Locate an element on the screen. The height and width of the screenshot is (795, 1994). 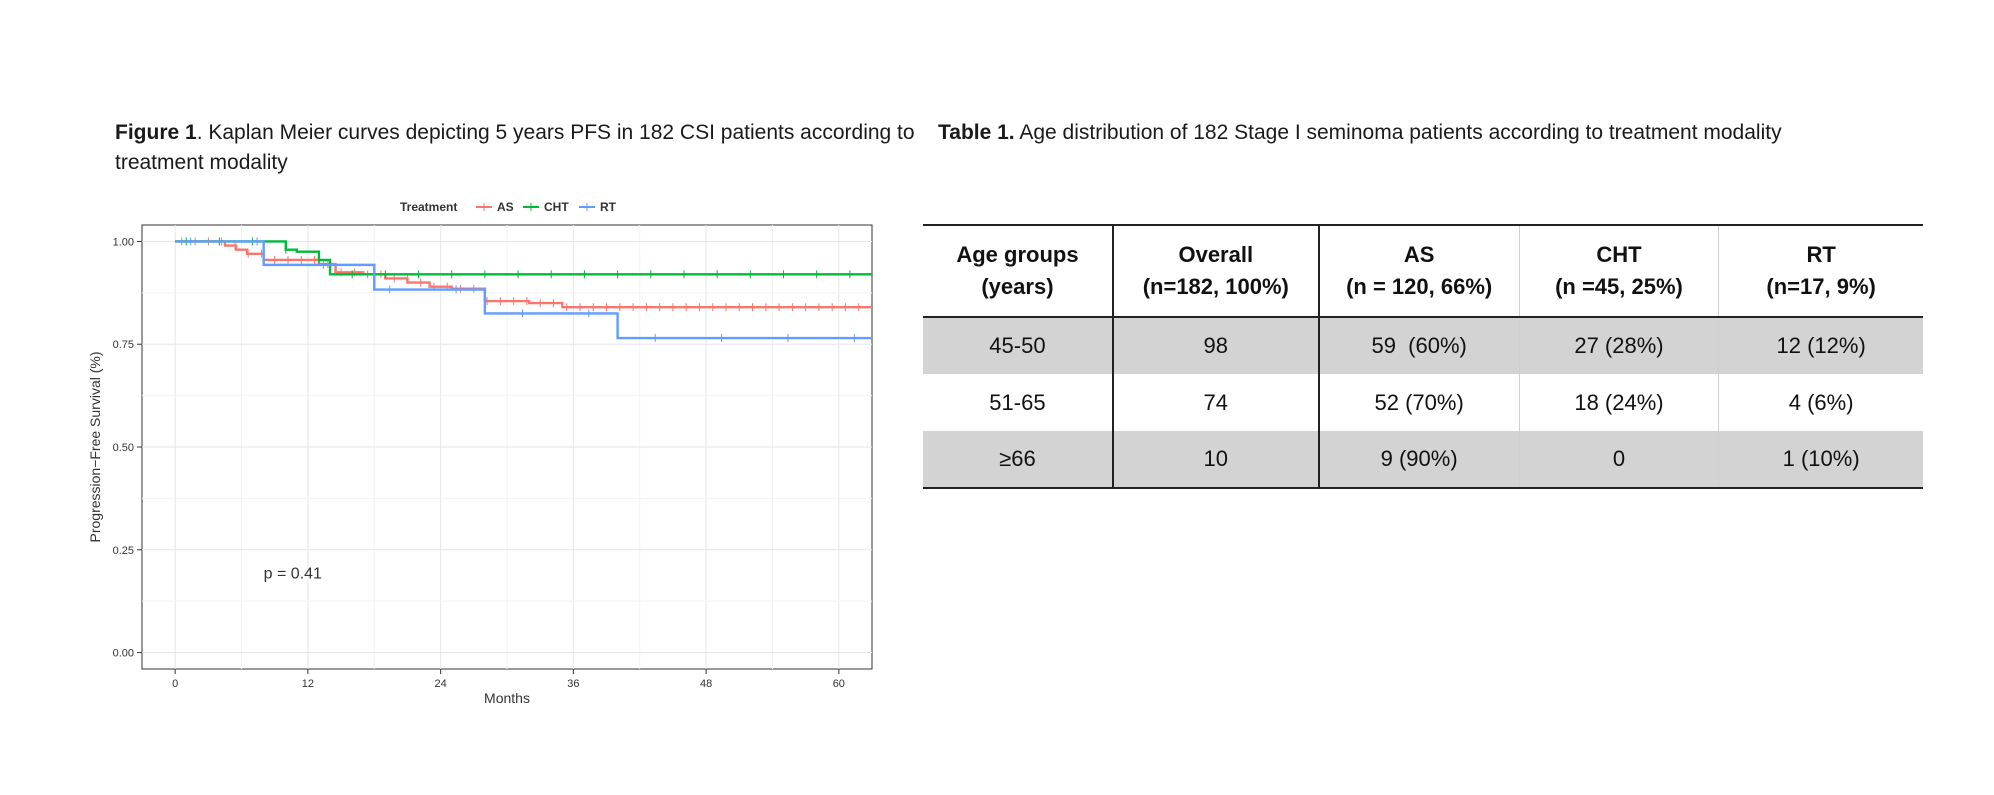
y-axis-label: Progression−Free Survival (%) is located at coordinates (95, 446).